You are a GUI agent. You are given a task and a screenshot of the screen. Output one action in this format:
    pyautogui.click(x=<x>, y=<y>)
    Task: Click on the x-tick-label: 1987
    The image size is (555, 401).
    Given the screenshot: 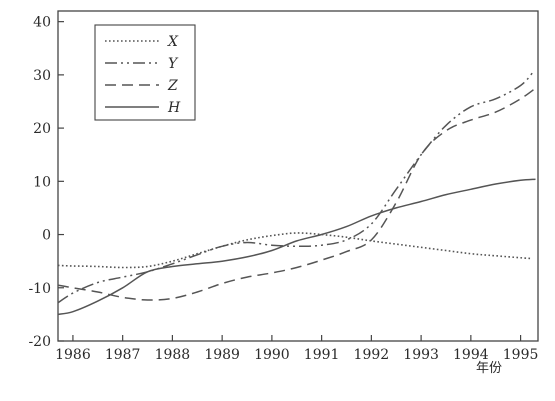 What is the action you would take?
    pyautogui.click(x=123, y=355)
    